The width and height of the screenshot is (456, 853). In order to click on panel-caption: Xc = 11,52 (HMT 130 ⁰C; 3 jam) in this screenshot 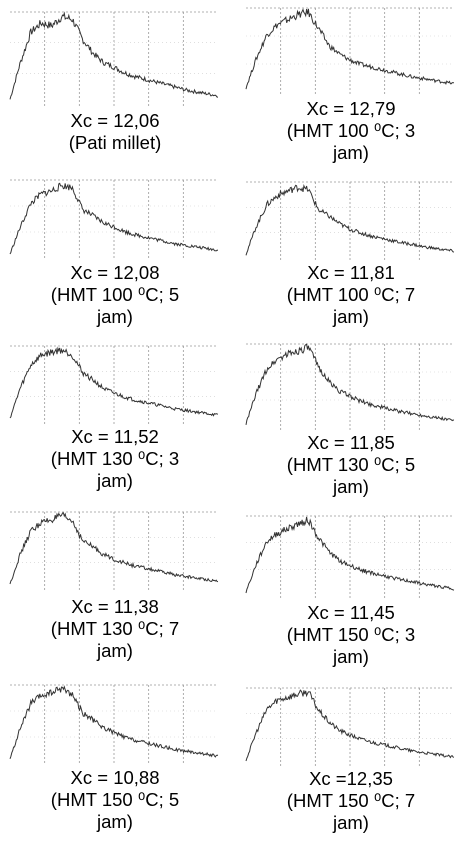, I will do `click(115, 459)`.